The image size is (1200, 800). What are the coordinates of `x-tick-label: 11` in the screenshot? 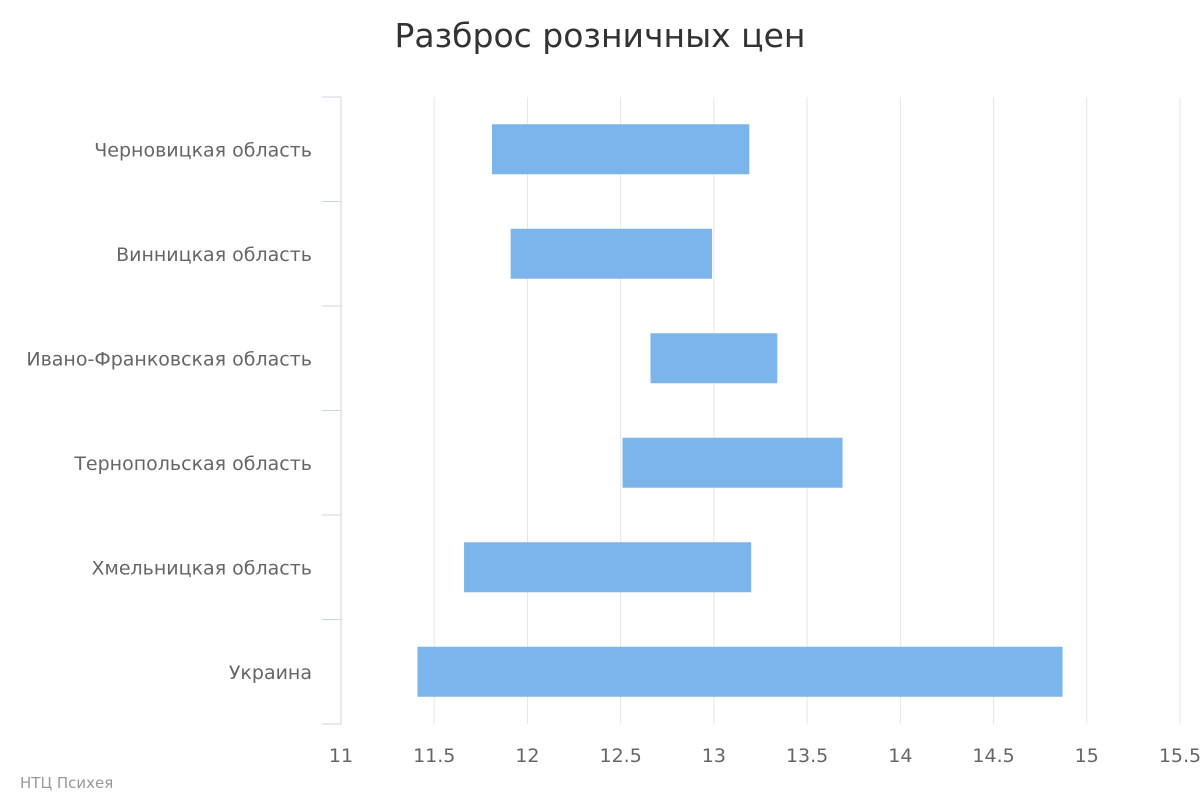 It's located at (341, 756).